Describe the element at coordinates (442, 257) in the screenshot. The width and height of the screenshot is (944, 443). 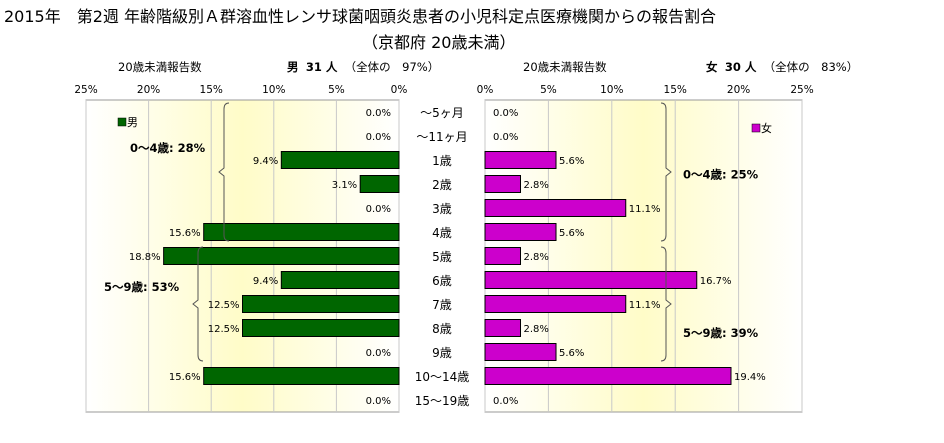
I see `age-category-label: 5歳` at that location.